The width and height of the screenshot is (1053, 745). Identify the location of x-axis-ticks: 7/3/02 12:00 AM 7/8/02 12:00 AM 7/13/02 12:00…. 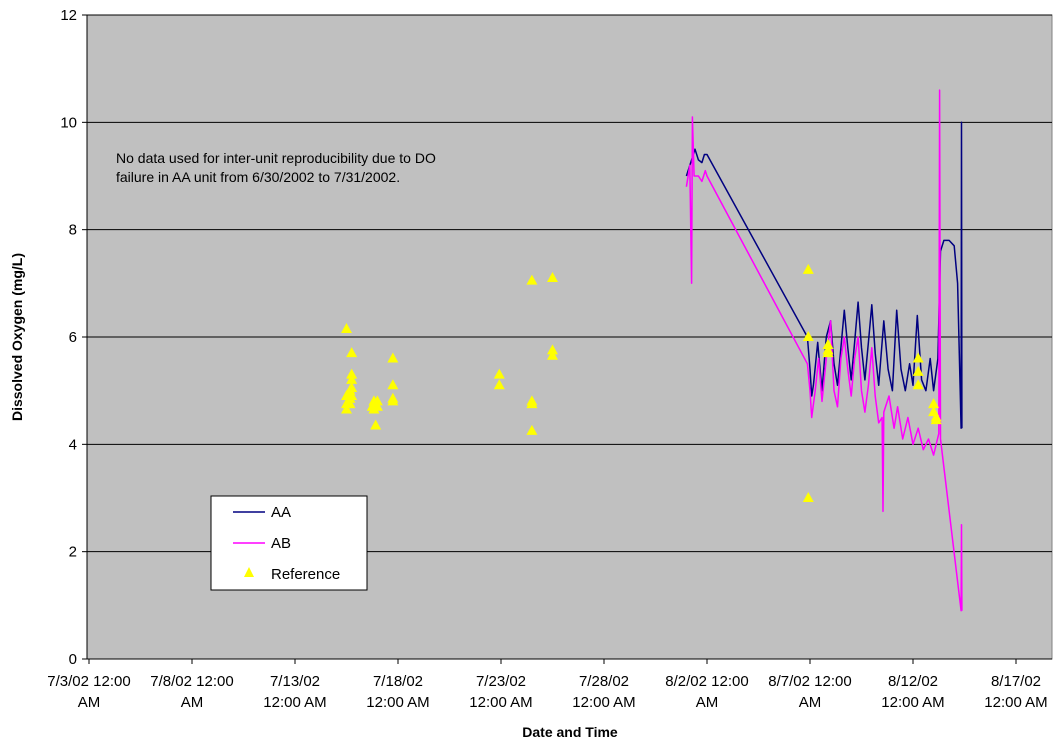
(547, 685).